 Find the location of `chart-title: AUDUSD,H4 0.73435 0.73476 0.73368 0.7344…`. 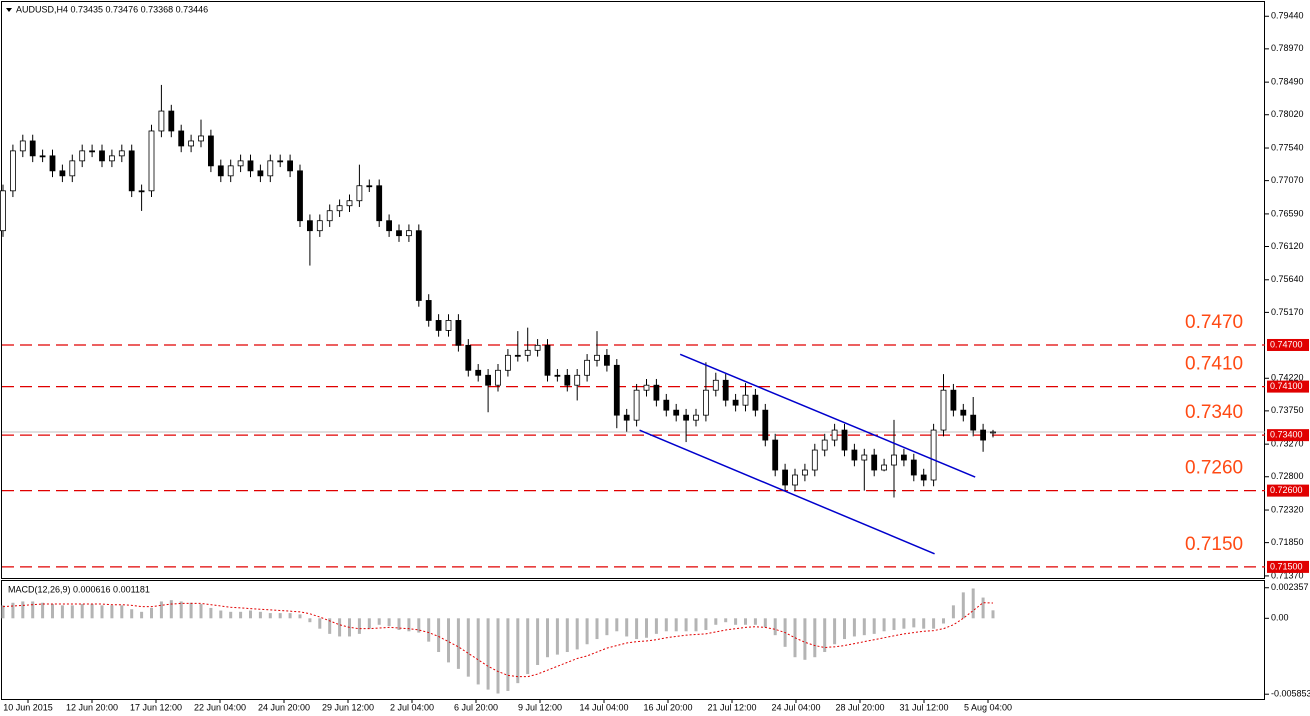

chart-title: AUDUSD,H4 0.73435 0.73476 0.73368 0.7344… is located at coordinates (112, 9).